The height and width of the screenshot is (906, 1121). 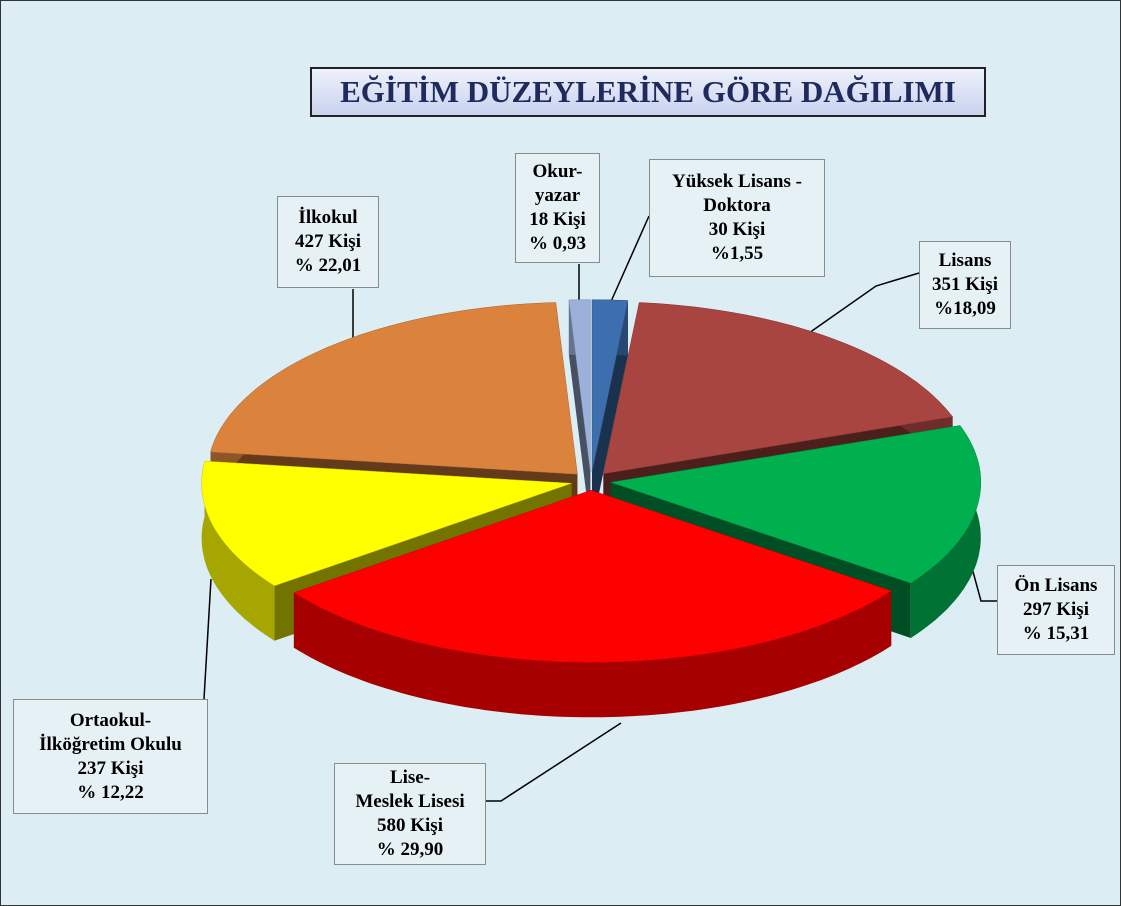 I want to click on label-count: 427 Kişi, so click(x=328, y=241).